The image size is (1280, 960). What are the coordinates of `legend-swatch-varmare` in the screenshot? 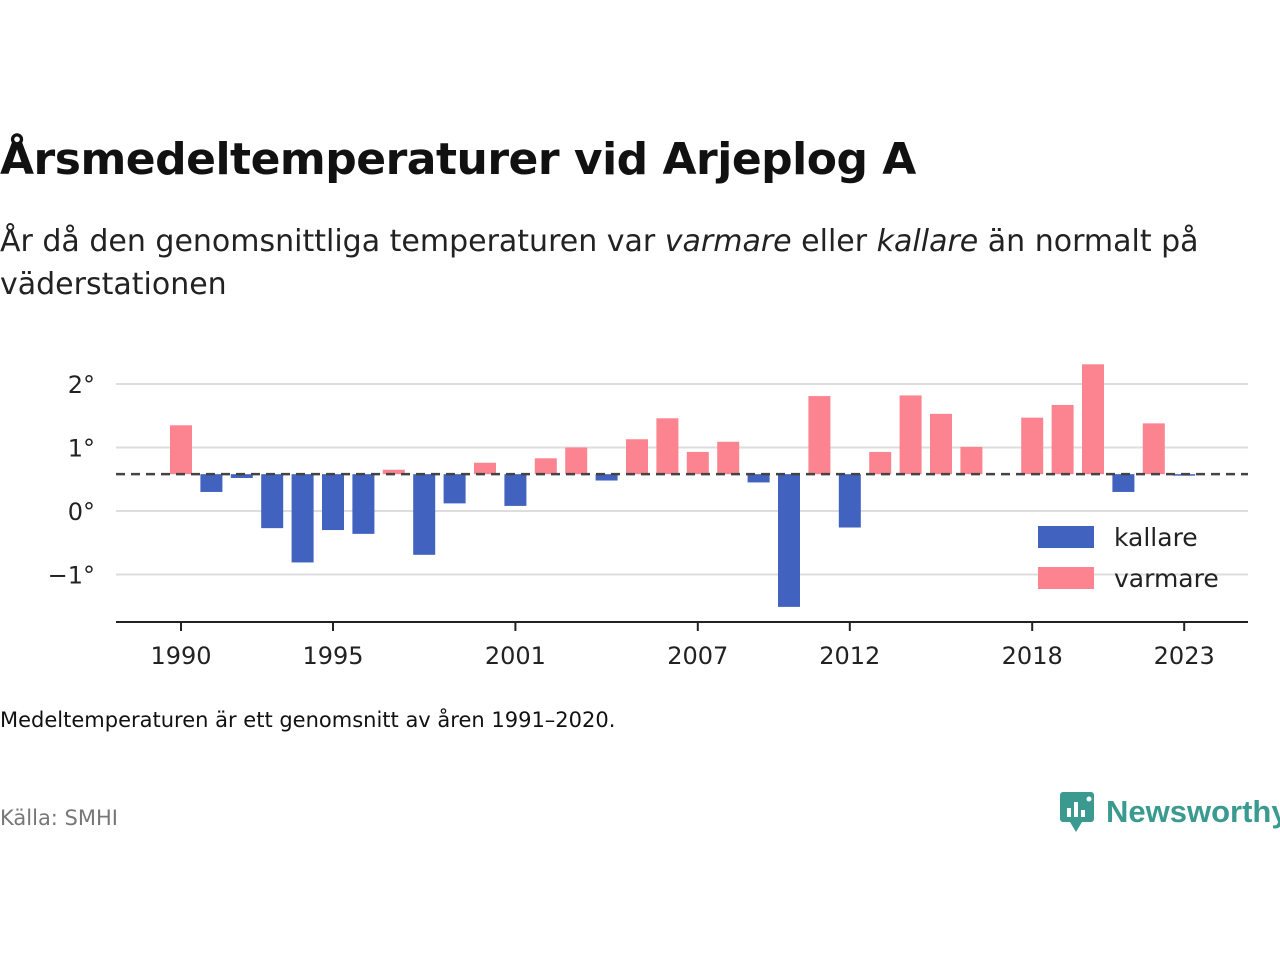 It's located at (1066, 578).